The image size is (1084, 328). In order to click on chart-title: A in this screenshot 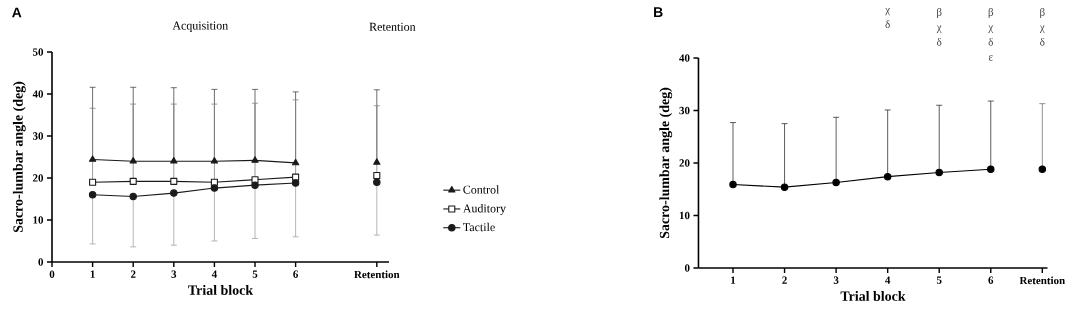, I will do `click(17, 12)`.